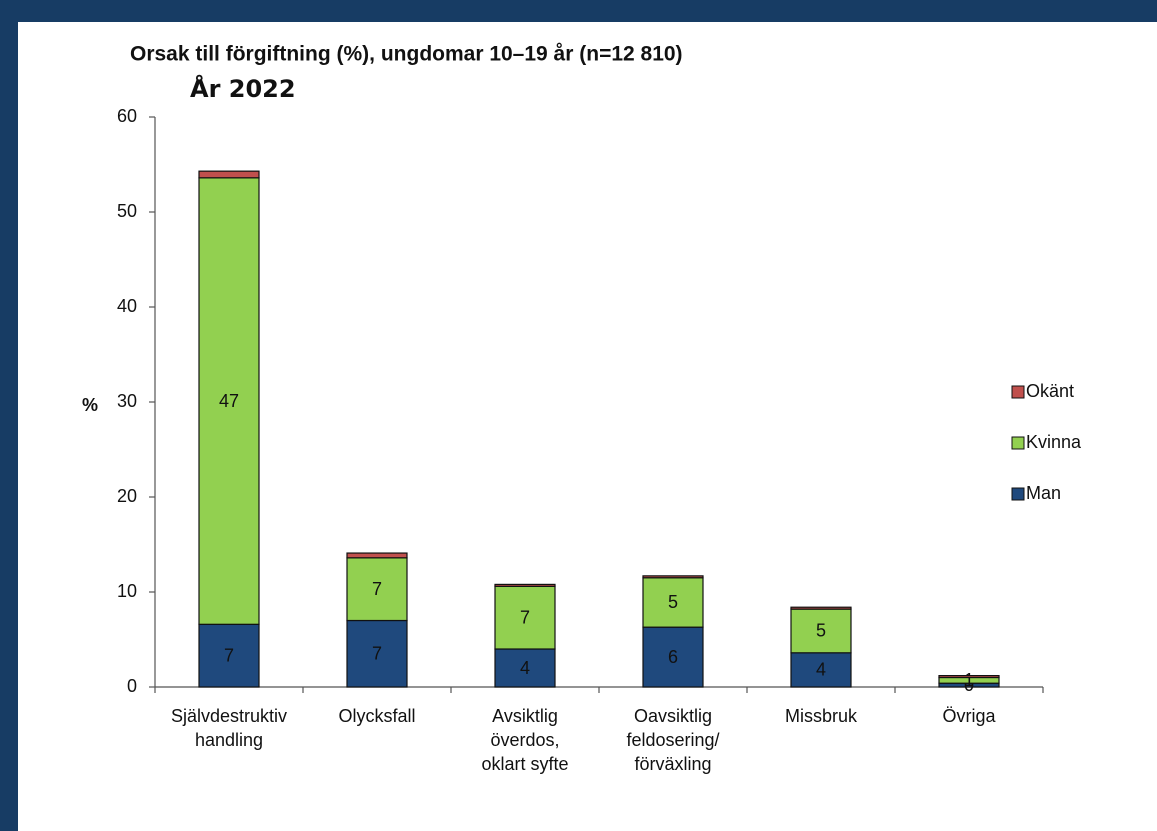 This screenshot has width=1157, height=831. What do you see at coordinates (132, 686) in the screenshot?
I see `y-tick-label: 0` at bounding box center [132, 686].